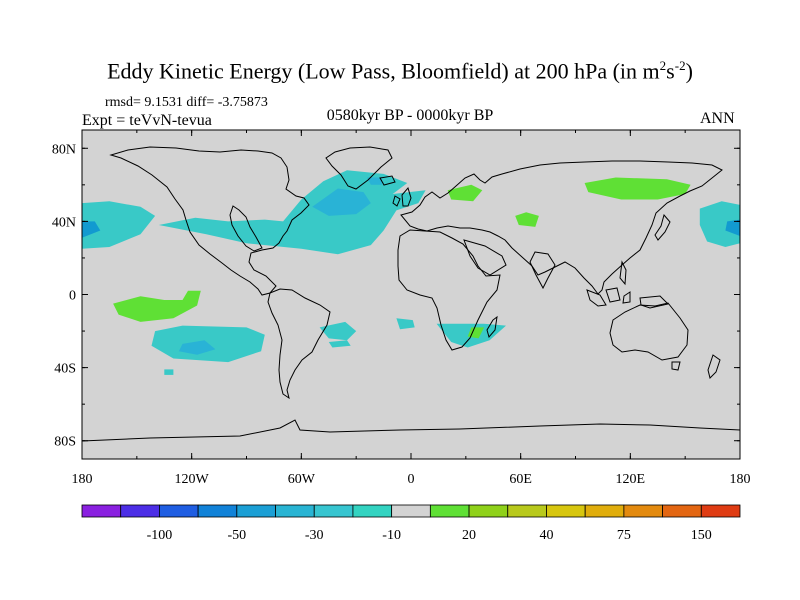 Image resolution: width=800 pixels, height=600 pixels. What do you see at coordinates (520, 479) in the screenshot?
I see `lon-label: 60E` at bounding box center [520, 479].